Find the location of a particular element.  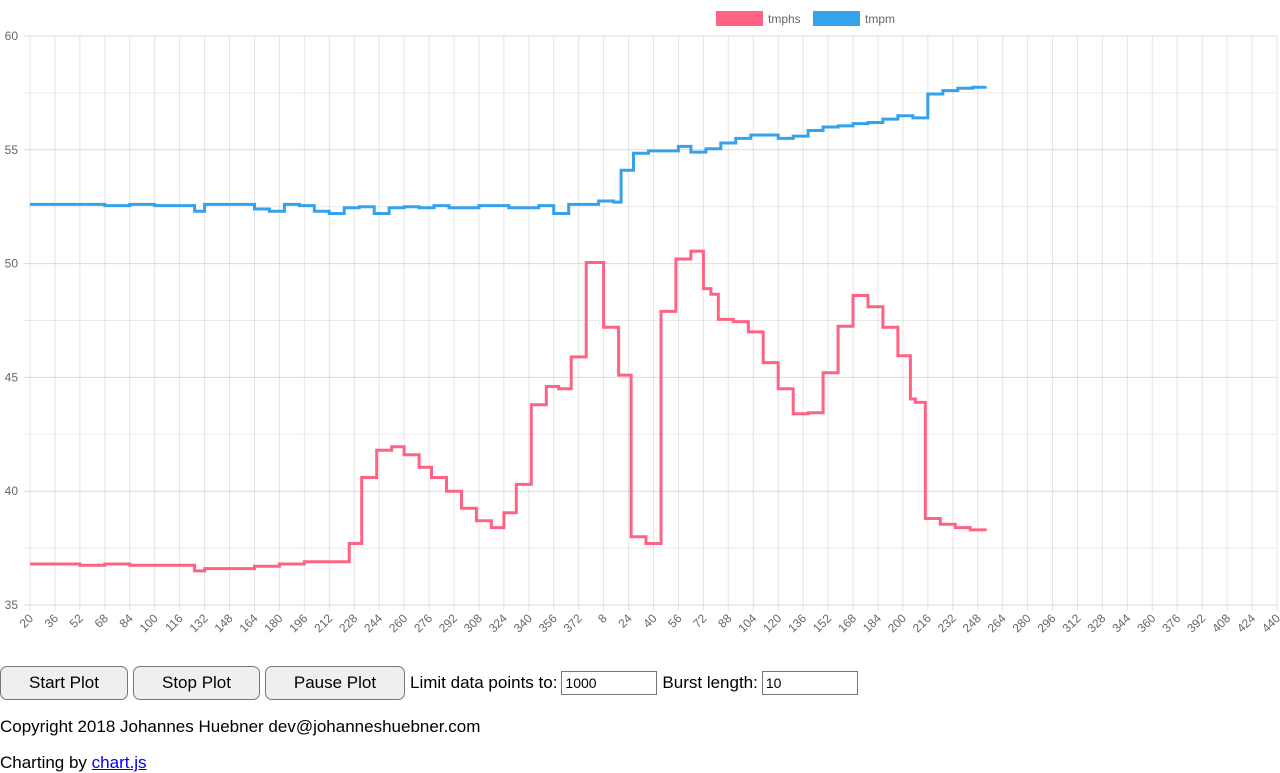

charting-credit: Charting by chart.js is located at coordinates (73, 763).